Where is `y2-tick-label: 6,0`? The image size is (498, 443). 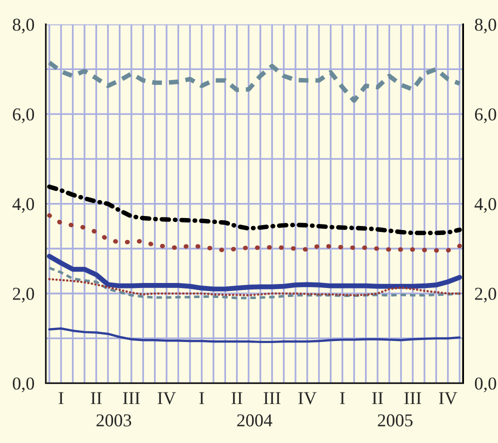
y2-tick-label: 6,0 is located at coordinates (485, 116).